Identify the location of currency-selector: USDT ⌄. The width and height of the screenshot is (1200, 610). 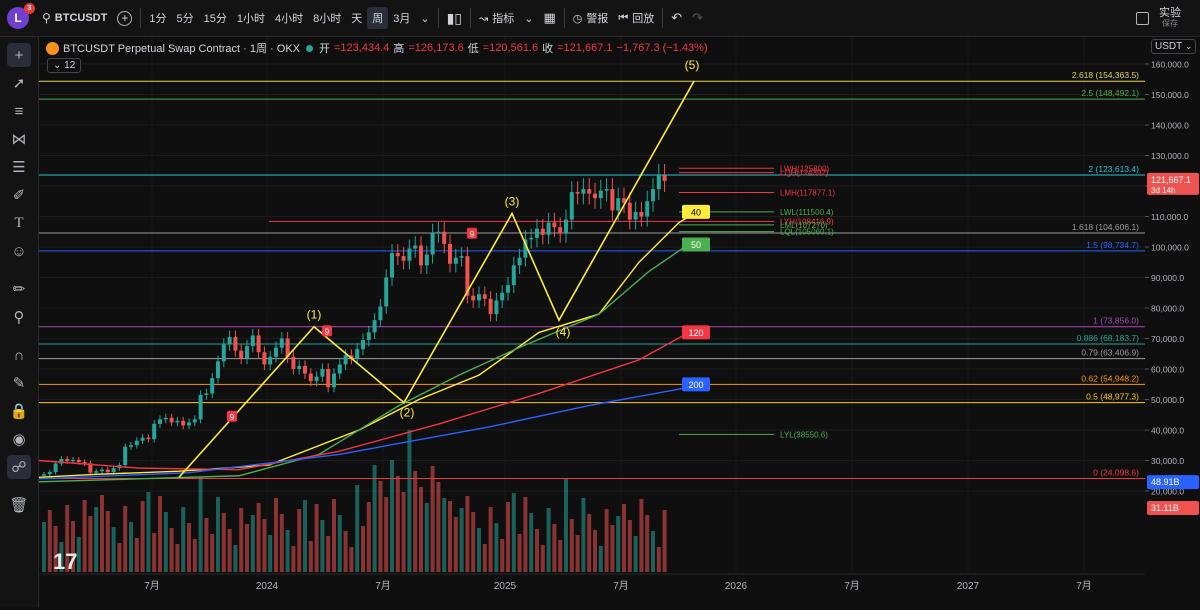
(1174, 46).